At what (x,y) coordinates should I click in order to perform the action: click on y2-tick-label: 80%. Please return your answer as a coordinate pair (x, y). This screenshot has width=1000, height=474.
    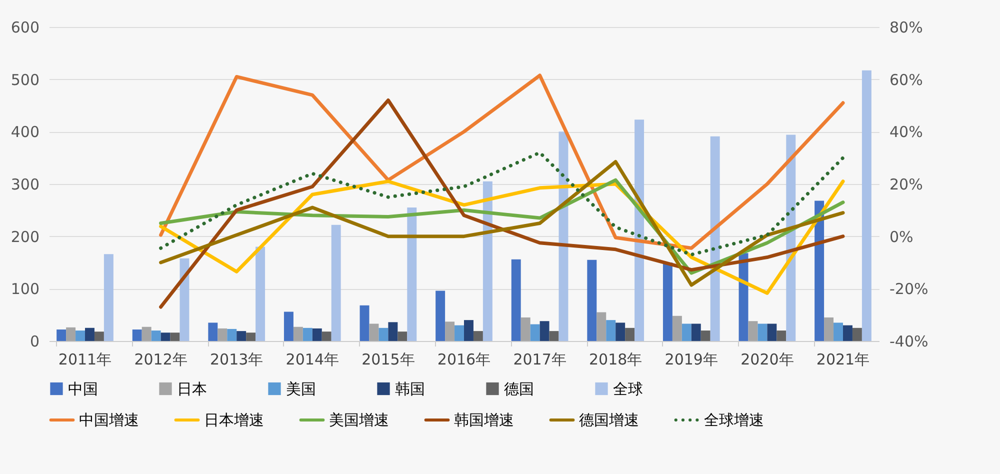
    Looking at the image, I should click on (906, 27).